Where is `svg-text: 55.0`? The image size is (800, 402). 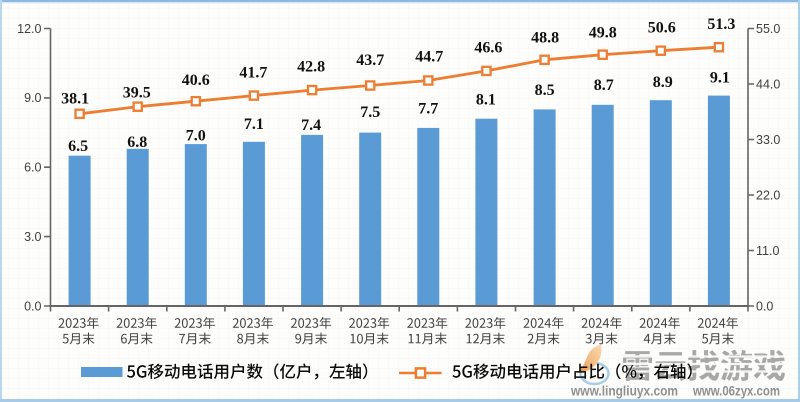 svg-text: 55.0 is located at coordinates (768, 29).